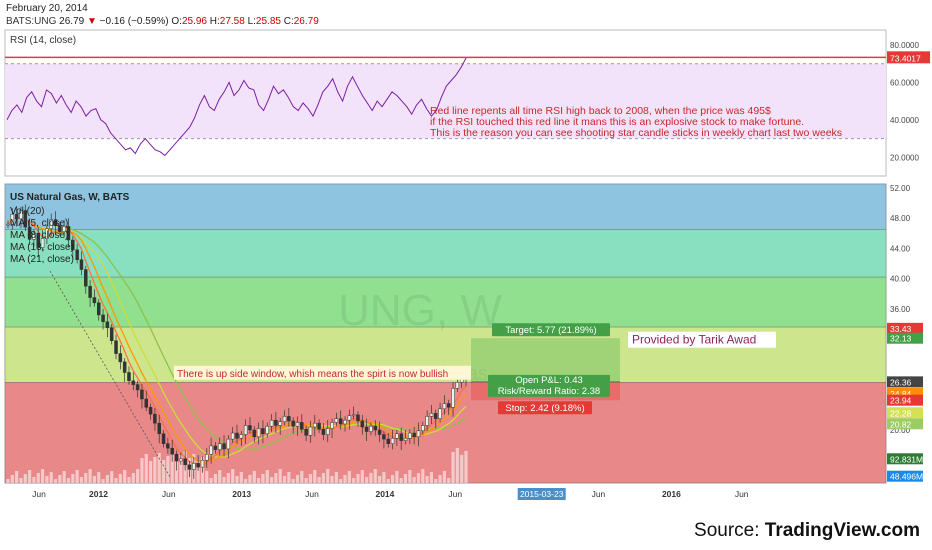 This screenshot has height=550, width=932. I want to click on down-arrow-icon: ▼, so click(91, 21).